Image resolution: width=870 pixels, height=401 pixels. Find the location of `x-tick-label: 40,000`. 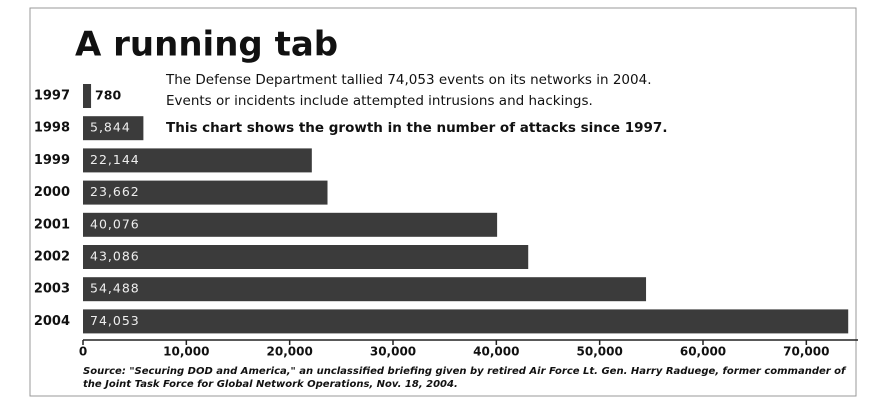

x-tick-label: 40,000 is located at coordinates (496, 352).